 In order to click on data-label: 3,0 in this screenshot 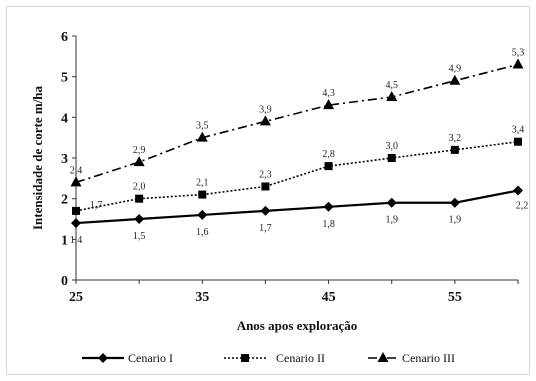, I will do `click(391, 146)`.